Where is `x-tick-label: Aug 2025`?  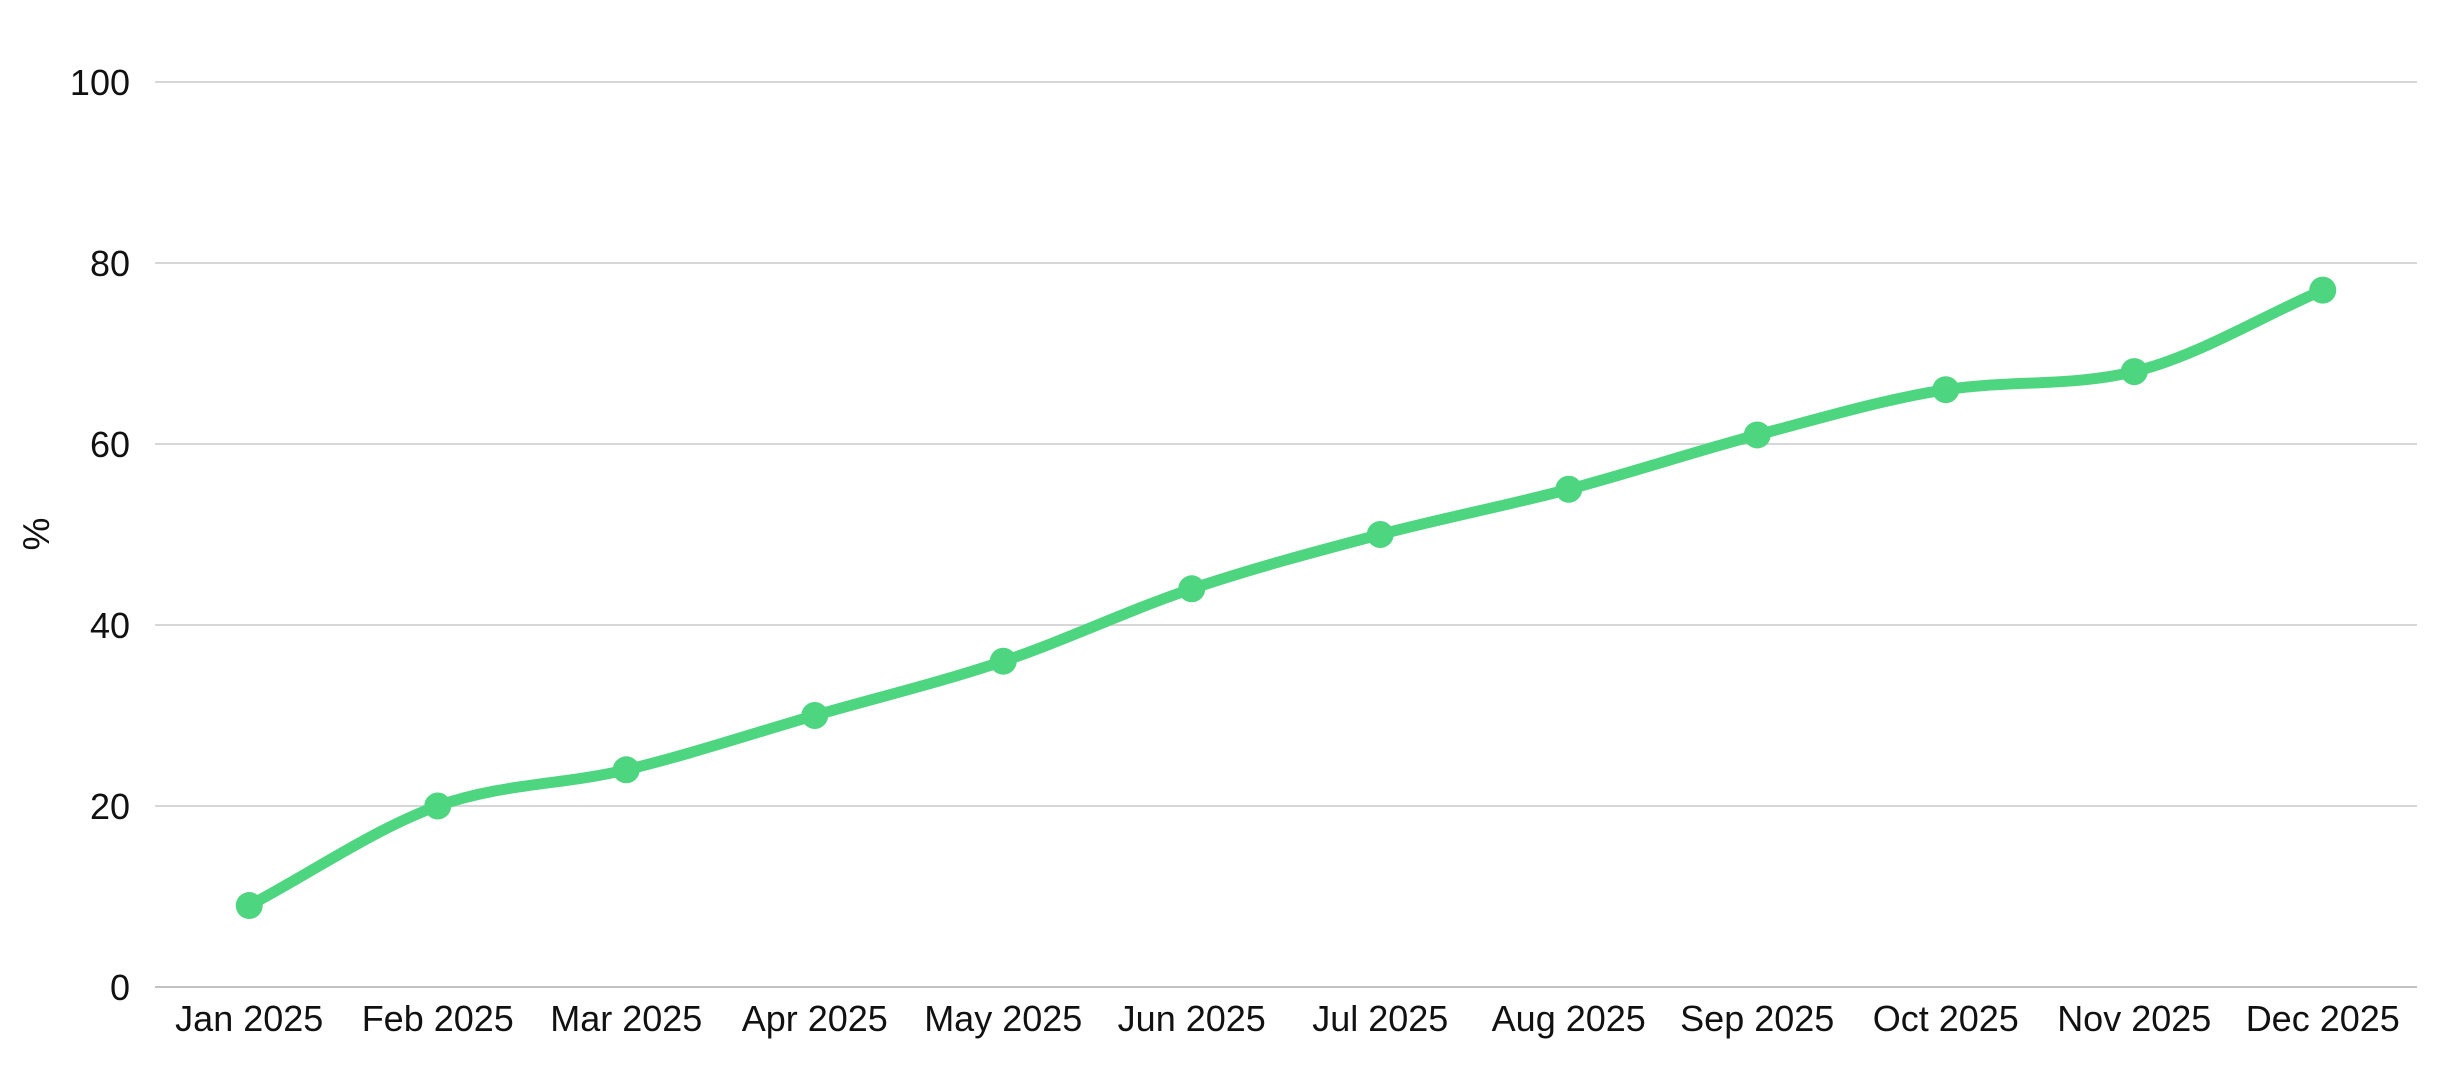 x-tick-label: Aug 2025 is located at coordinates (1569, 1018).